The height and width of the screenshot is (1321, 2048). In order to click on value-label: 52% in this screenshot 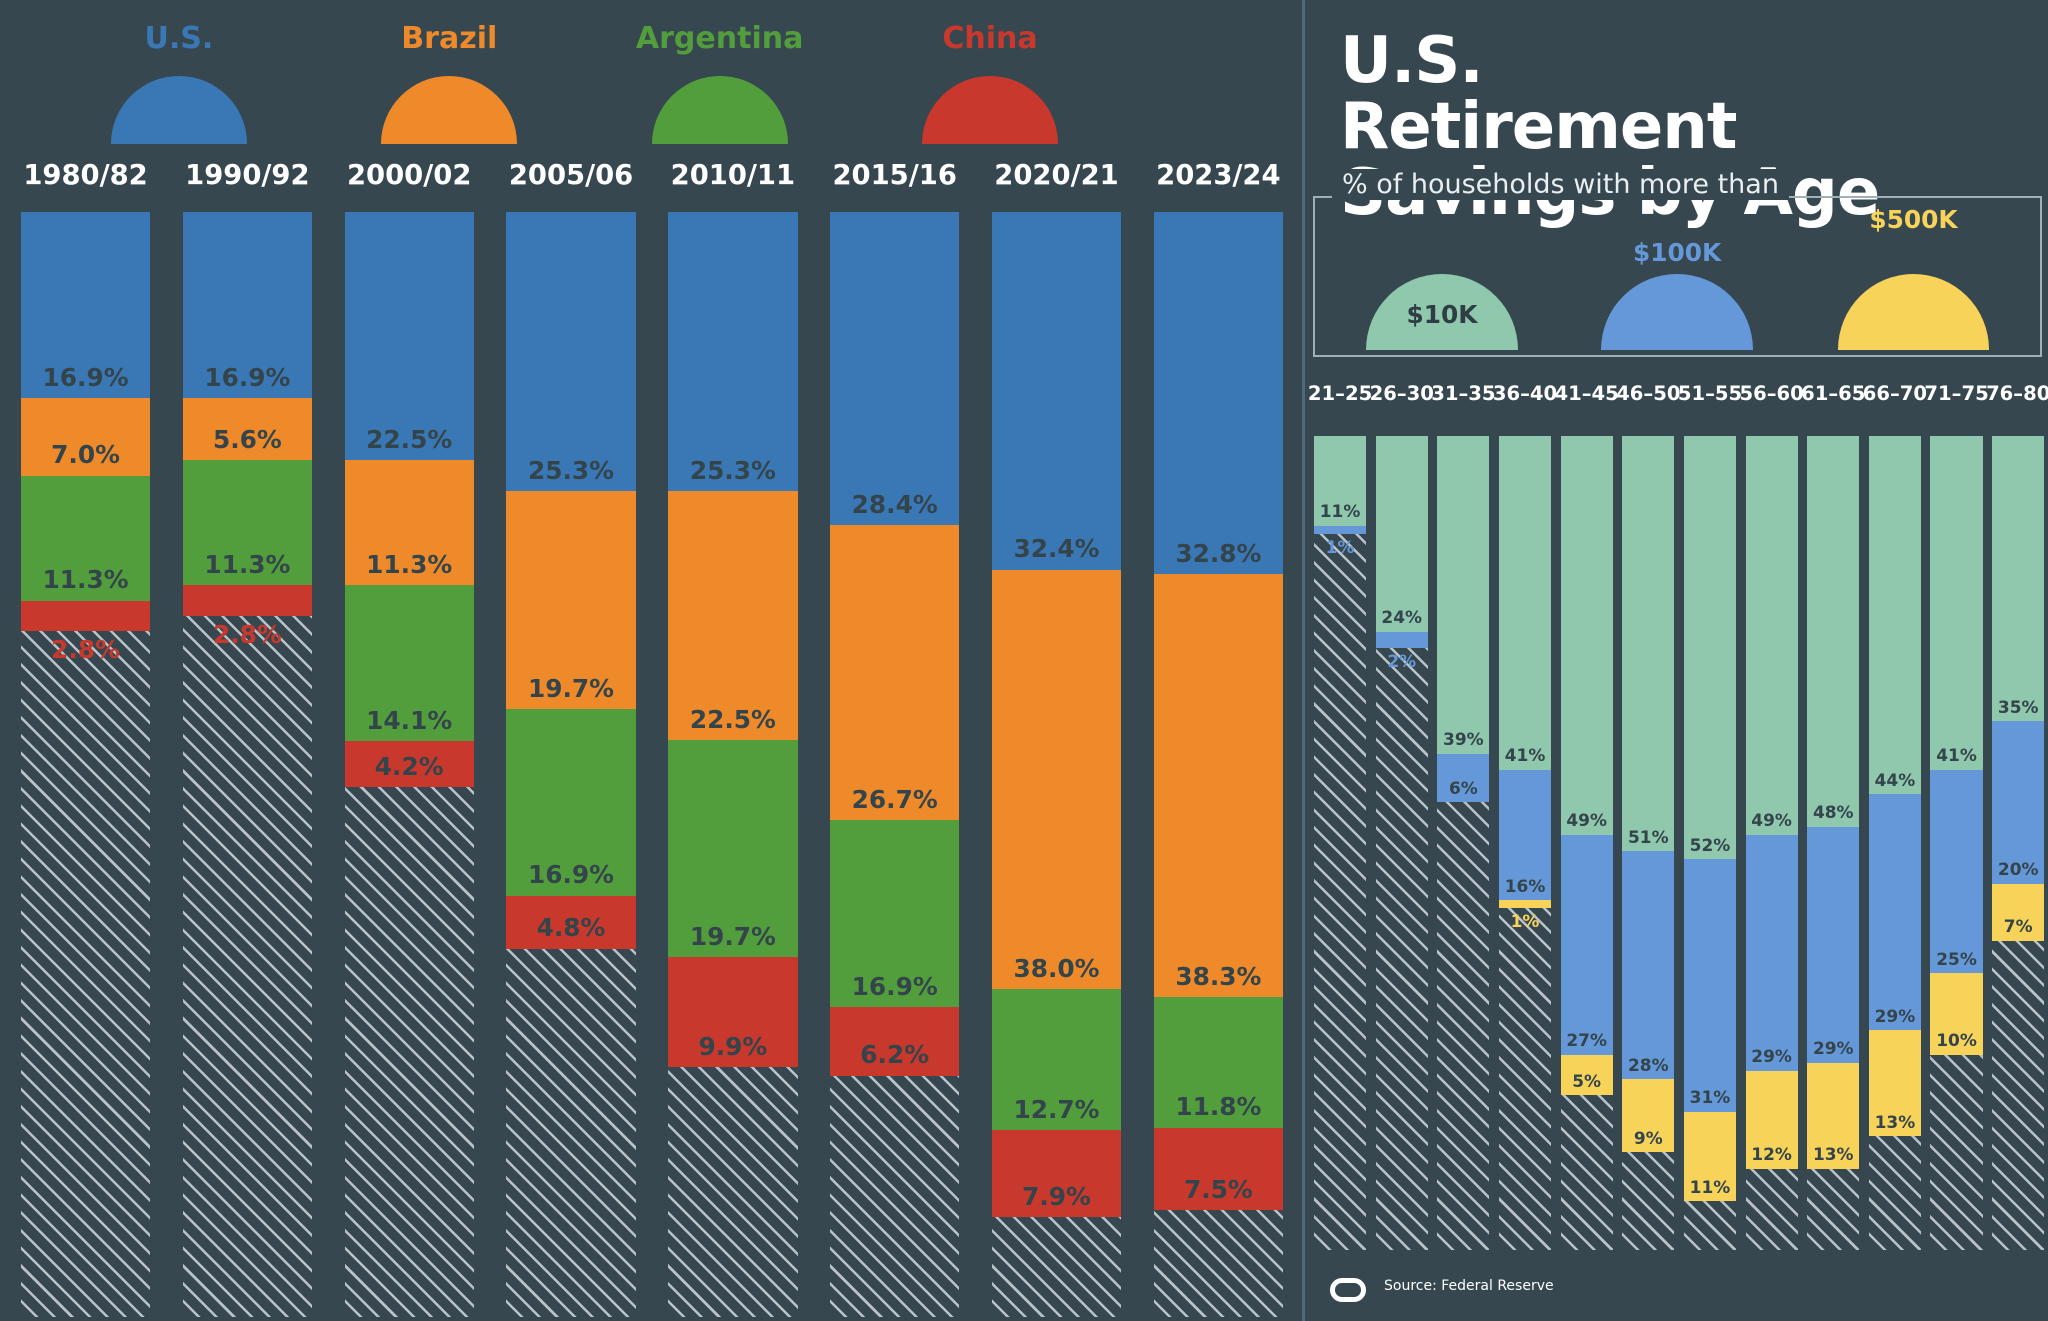, I will do `click(1710, 845)`.